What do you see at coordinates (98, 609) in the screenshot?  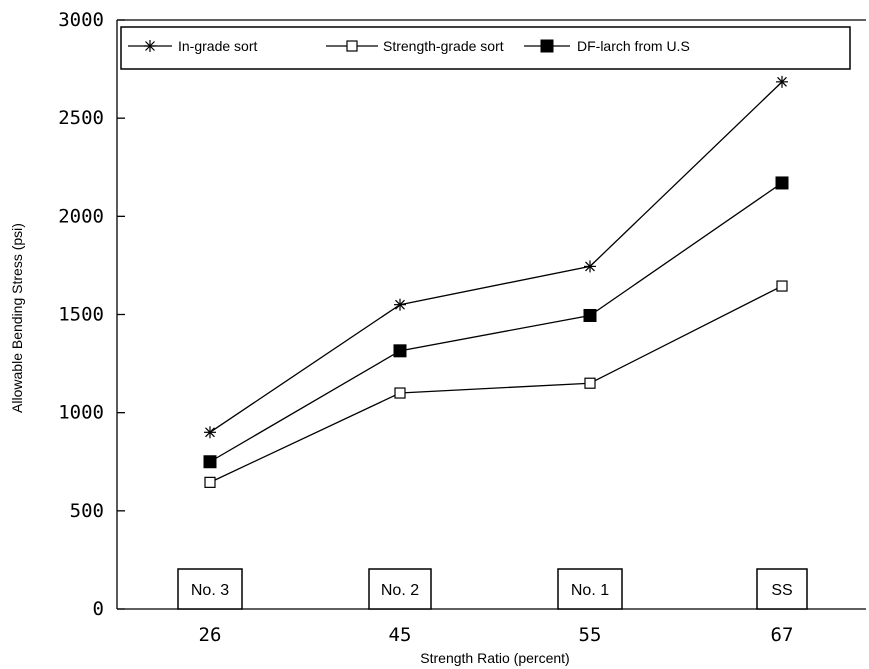 I see `y-tick-label: 0` at bounding box center [98, 609].